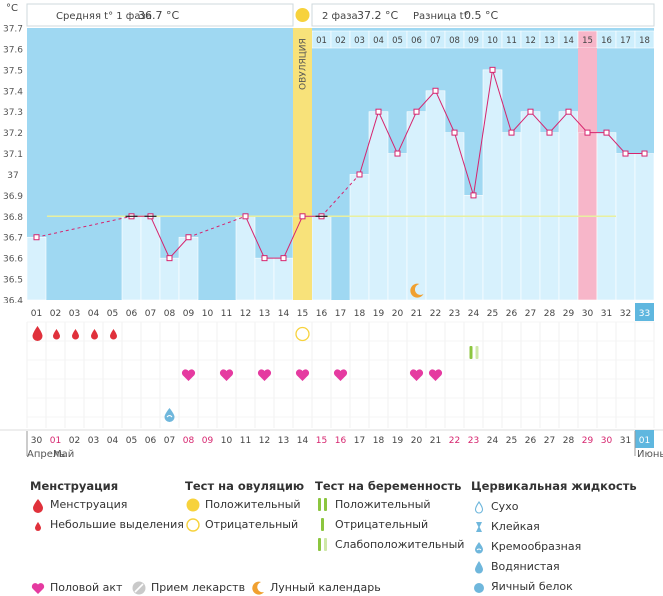 This screenshot has width=663, height=596. Describe the element at coordinates (435, 441) in the screenshot. I see `calendar-date-label: 21` at that location.